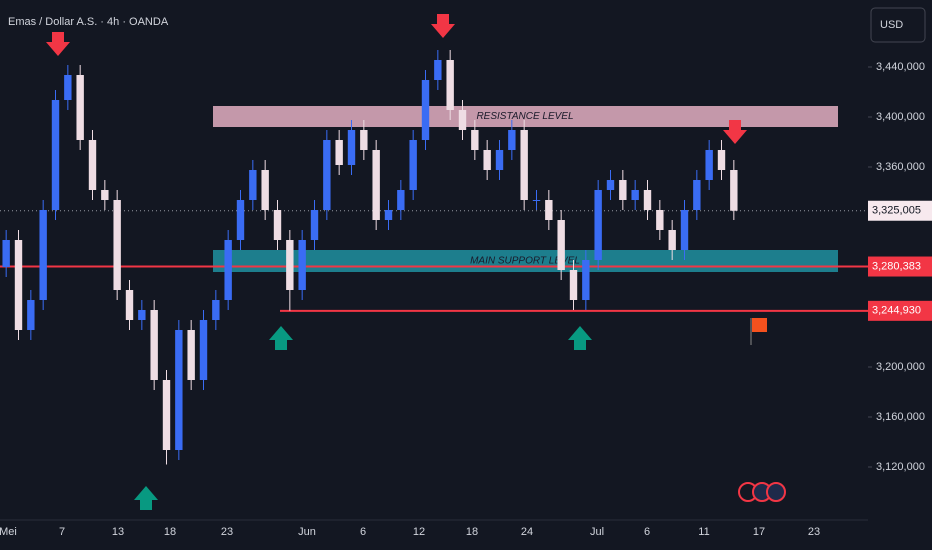  What do you see at coordinates (896, 266) in the screenshot?
I see `price-tag-label: 3,280,383` at bounding box center [896, 266].